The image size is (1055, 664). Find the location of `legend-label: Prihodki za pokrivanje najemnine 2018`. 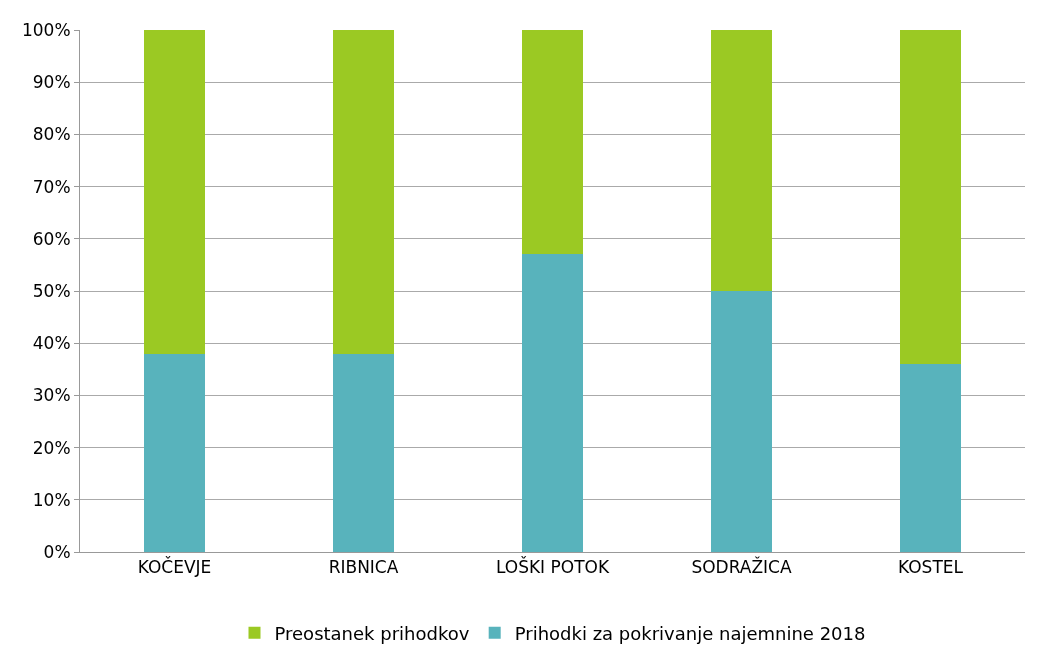

legend-label: Prihodki za pokrivanje najemnine 2018 is located at coordinates (690, 633).